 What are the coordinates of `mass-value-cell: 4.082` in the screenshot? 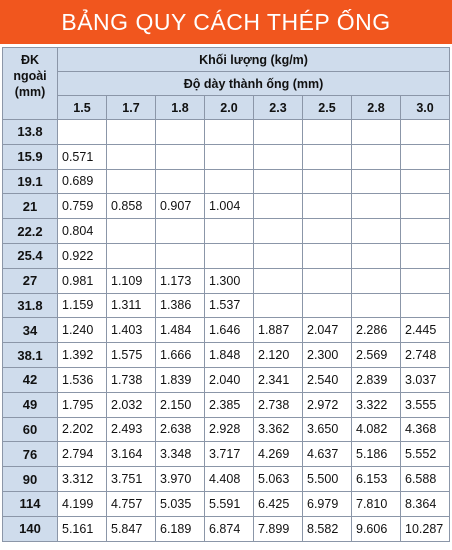 It's located at (376, 429).